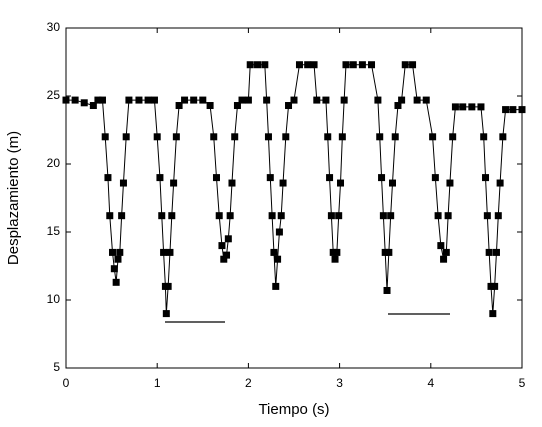 This screenshot has height=427, width=542. What do you see at coordinates (56, 367) in the screenshot?
I see `y-tick-label: 5` at bounding box center [56, 367].